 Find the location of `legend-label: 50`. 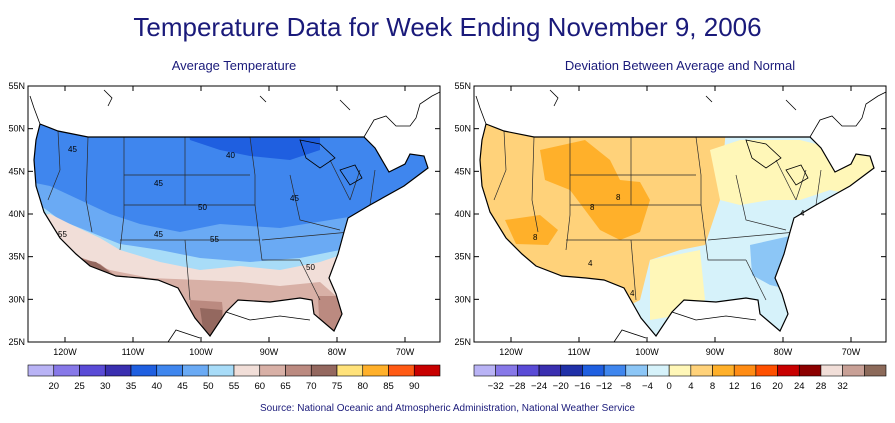

legend-label: 50 is located at coordinates (208, 386).